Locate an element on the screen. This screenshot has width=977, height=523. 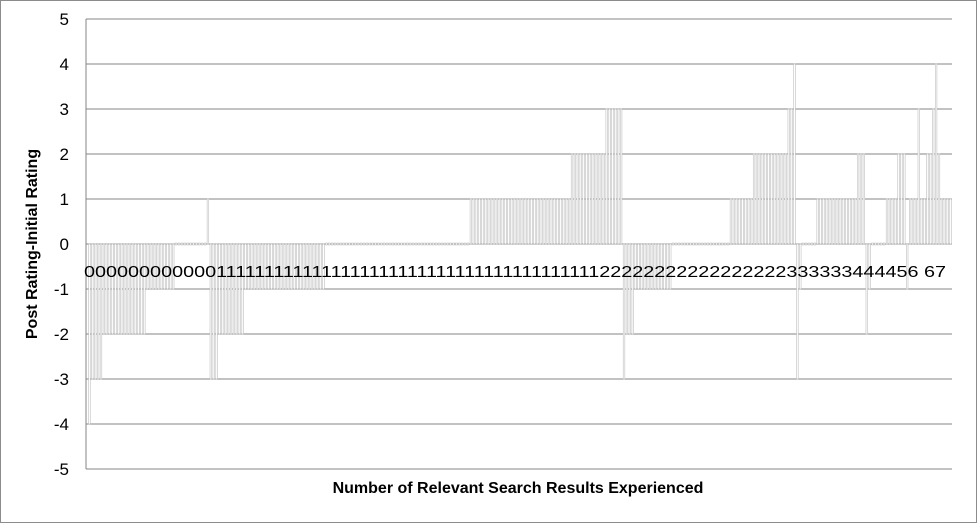
y-tick-label: 2 is located at coordinates (64, 154).